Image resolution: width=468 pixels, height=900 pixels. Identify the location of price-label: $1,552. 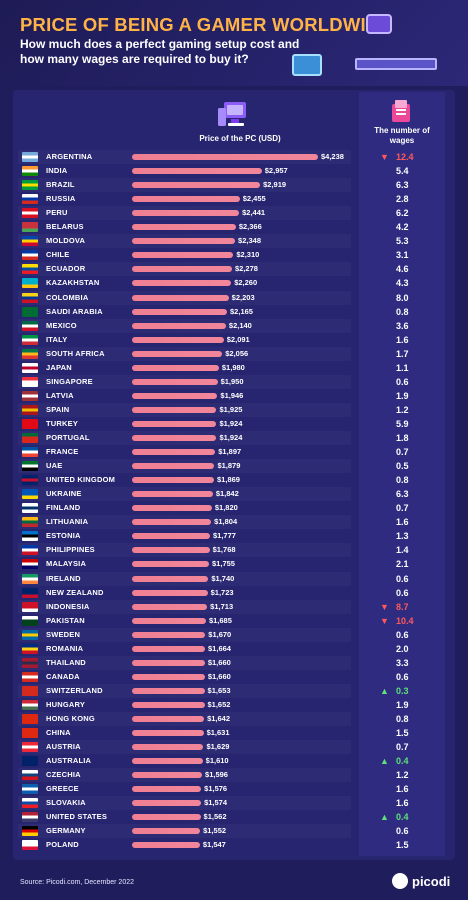
(215, 831).